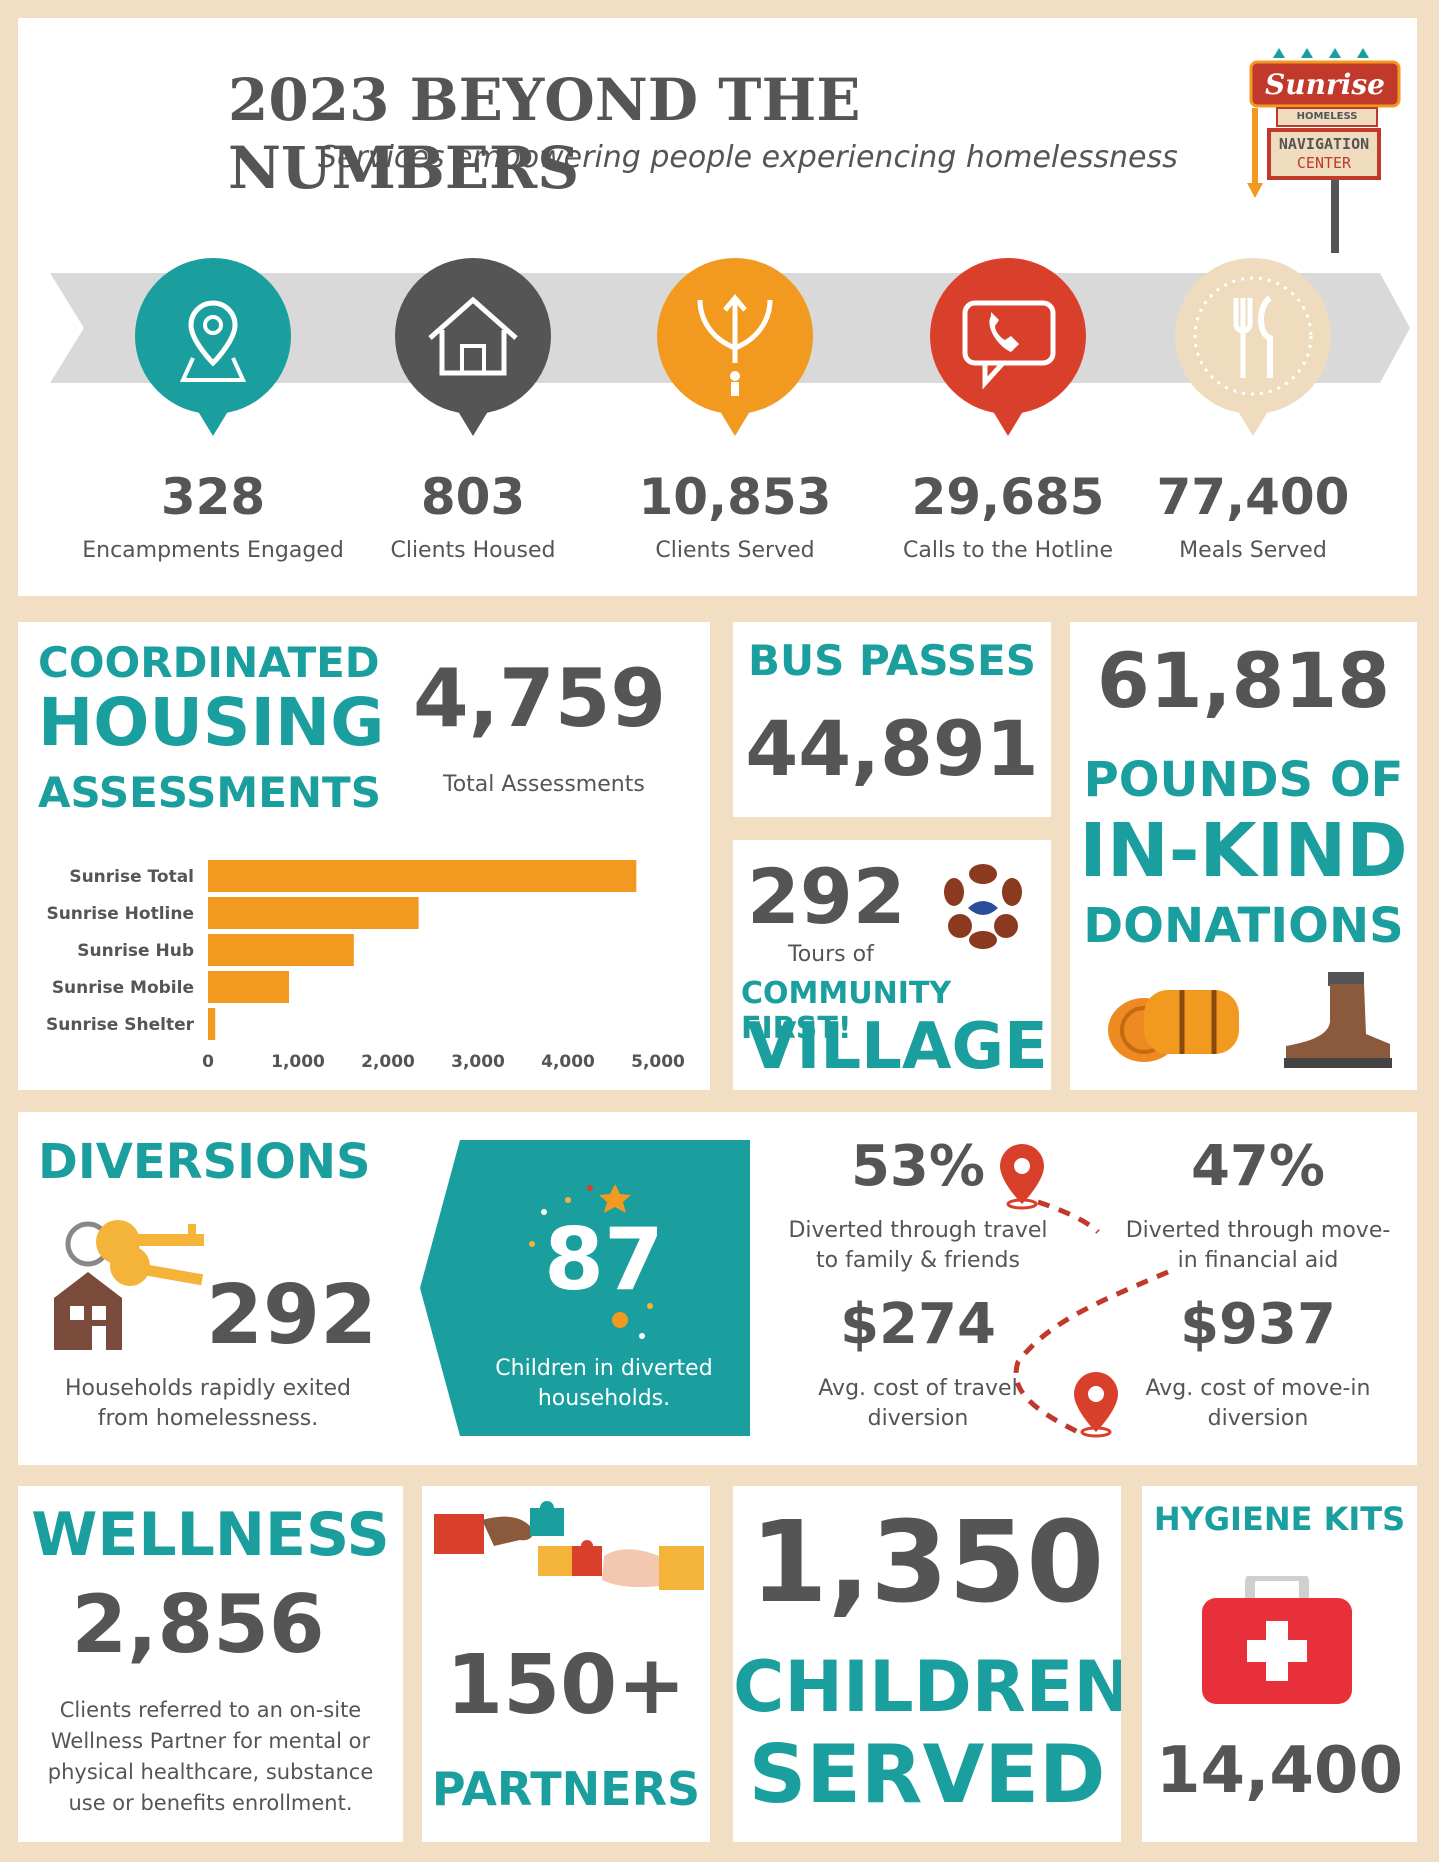 Image resolution: width=1439 pixels, height=1862 pixels. What do you see at coordinates (846, 1011) in the screenshot?
I see `tours-line1: COMMUNITY FIRST!` at bounding box center [846, 1011].